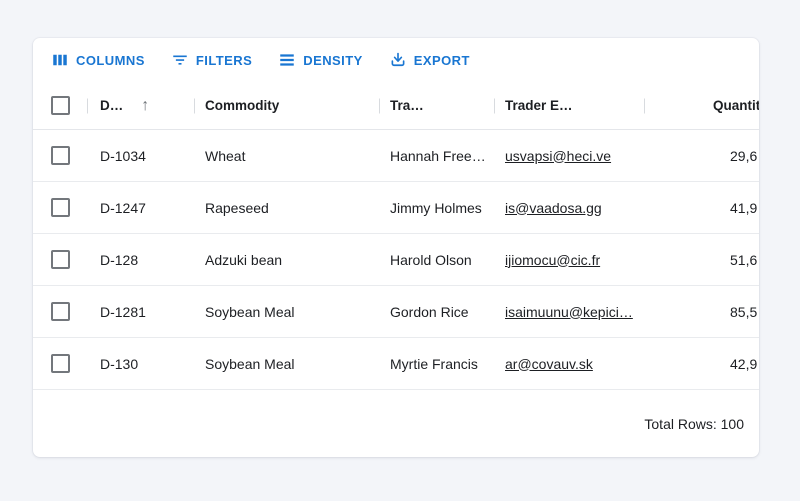 This screenshot has width=800, height=501. I want to click on trader-email-cell: is@vaadosa.gg, so click(570, 208).